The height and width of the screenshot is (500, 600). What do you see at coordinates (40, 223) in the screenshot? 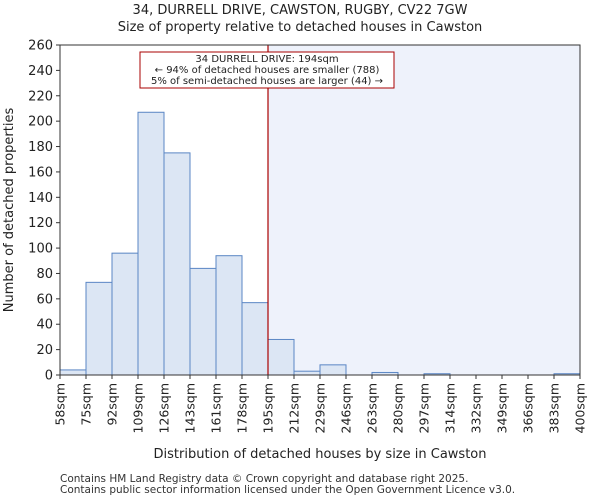
I see `y-tick-label: 120` at bounding box center [40, 223].